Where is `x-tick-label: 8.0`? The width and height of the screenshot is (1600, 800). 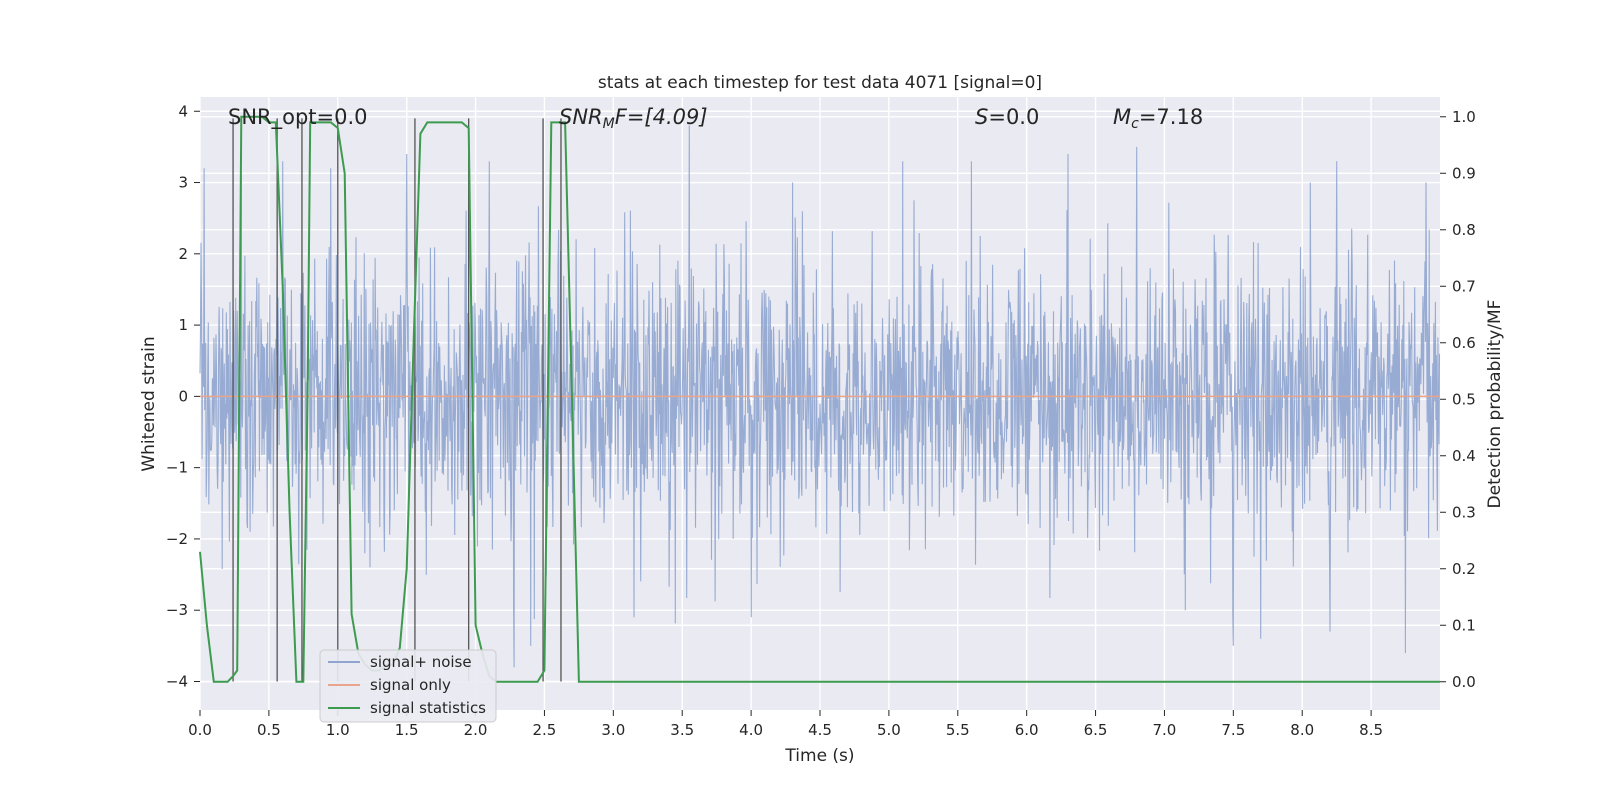
x-tick-label: 8.0 is located at coordinates (1302, 730).